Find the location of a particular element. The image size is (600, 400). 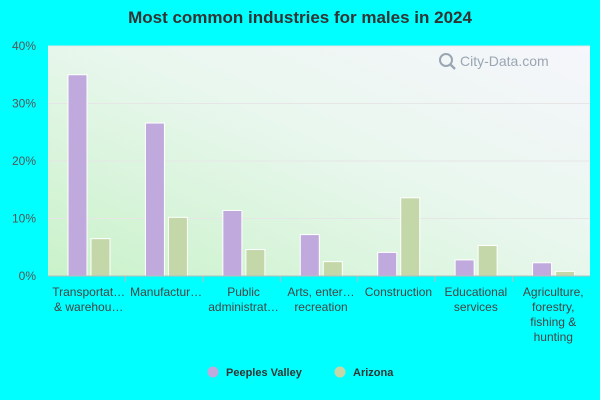

y-tick-label: 10% is located at coordinates (24, 219).